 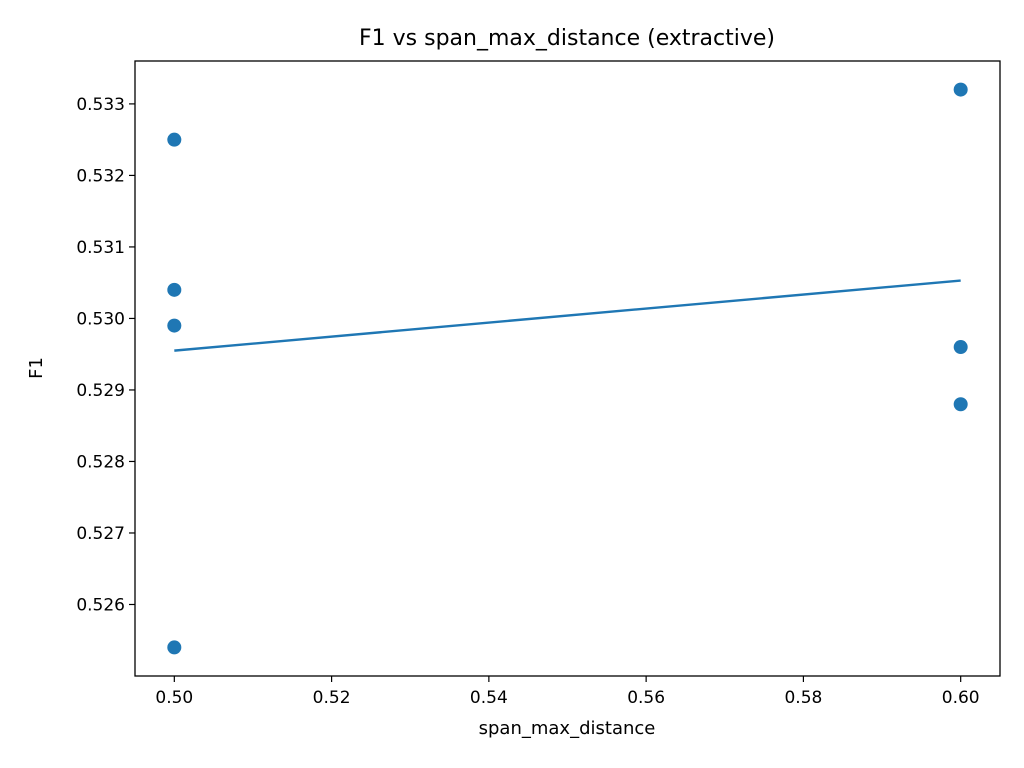 I want to click on y-tick-label: 0.532, so click(x=100, y=176).